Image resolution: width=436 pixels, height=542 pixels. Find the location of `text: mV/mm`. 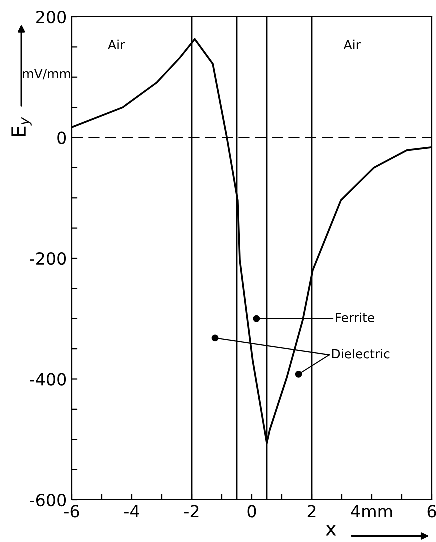

text: mV/mm is located at coordinates (46, 74).